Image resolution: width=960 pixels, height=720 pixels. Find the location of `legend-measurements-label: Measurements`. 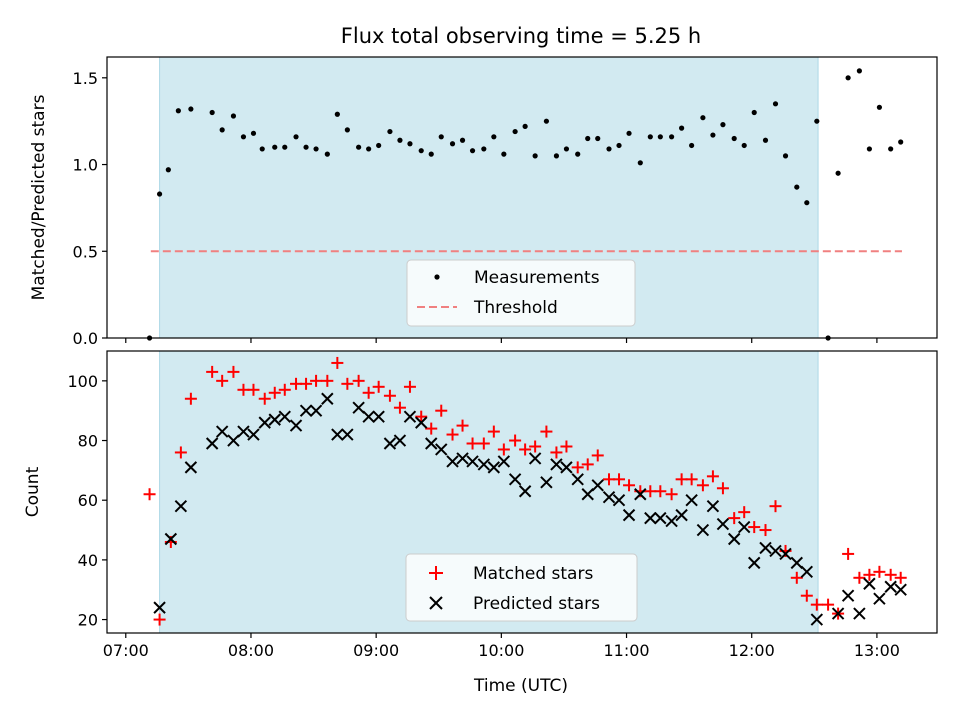

legend-measurements-label: Measurements is located at coordinates (537, 278).